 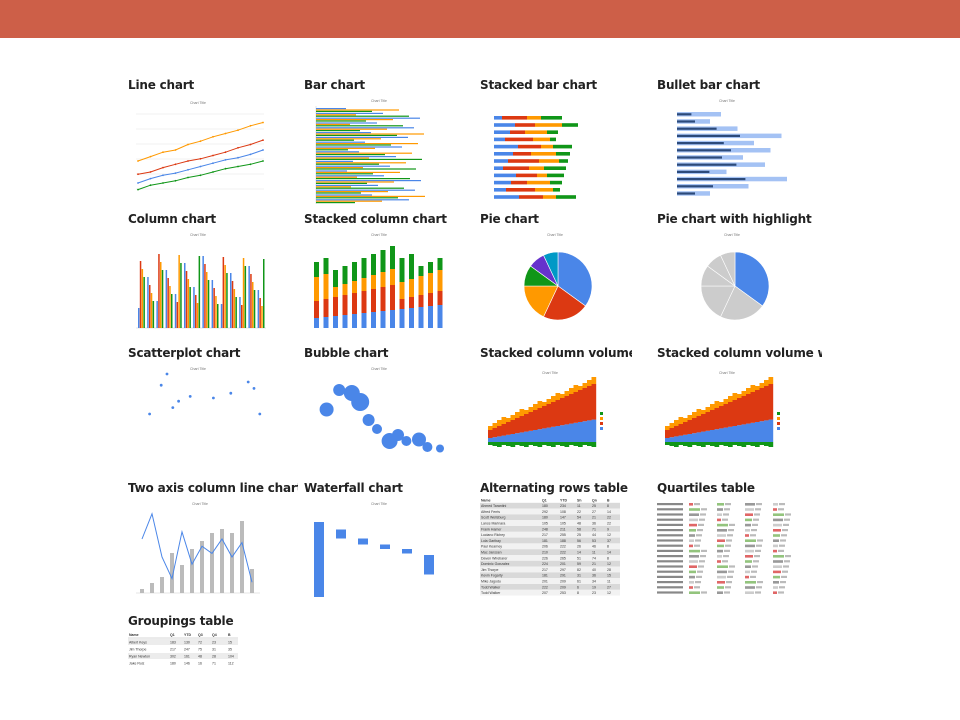 What do you see at coordinates (374, 549) in the screenshot?
I see `waterfall-thumbnail: Chart Title` at bounding box center [374, 549].